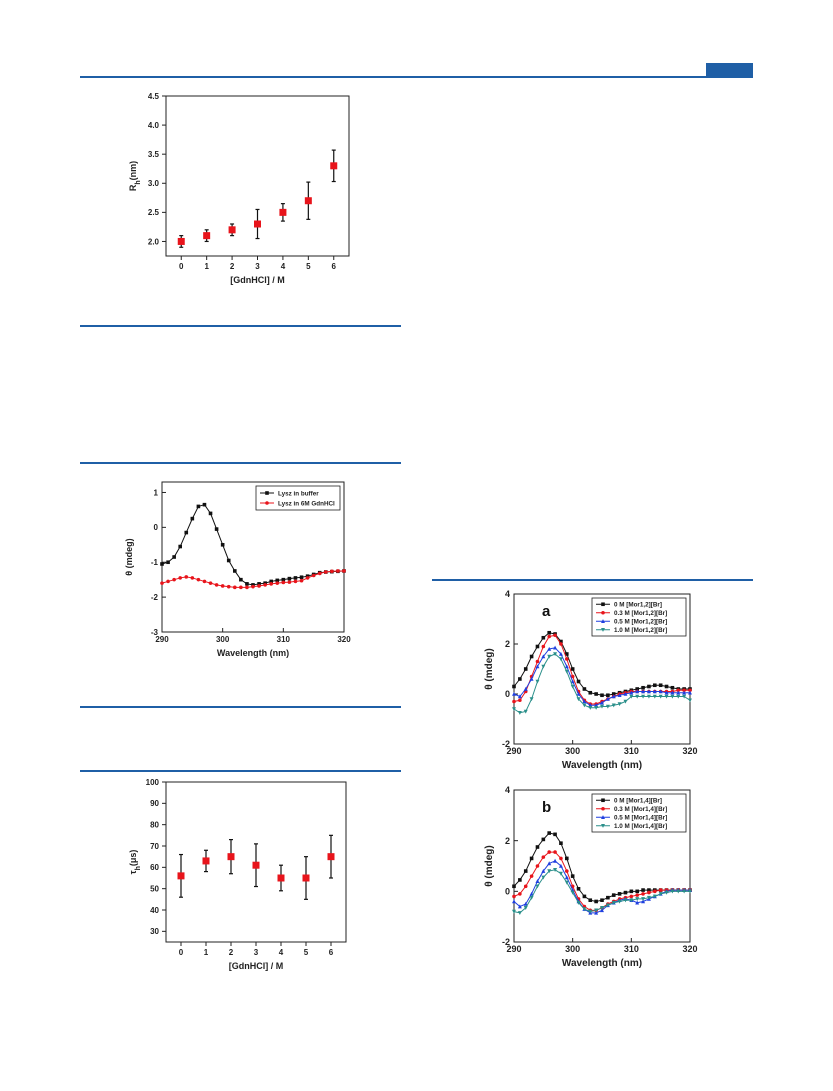  Describe the element at coordinates (489, 866) in the screenshot. I see `y-axis-label: θ (mdeg)` at that location.